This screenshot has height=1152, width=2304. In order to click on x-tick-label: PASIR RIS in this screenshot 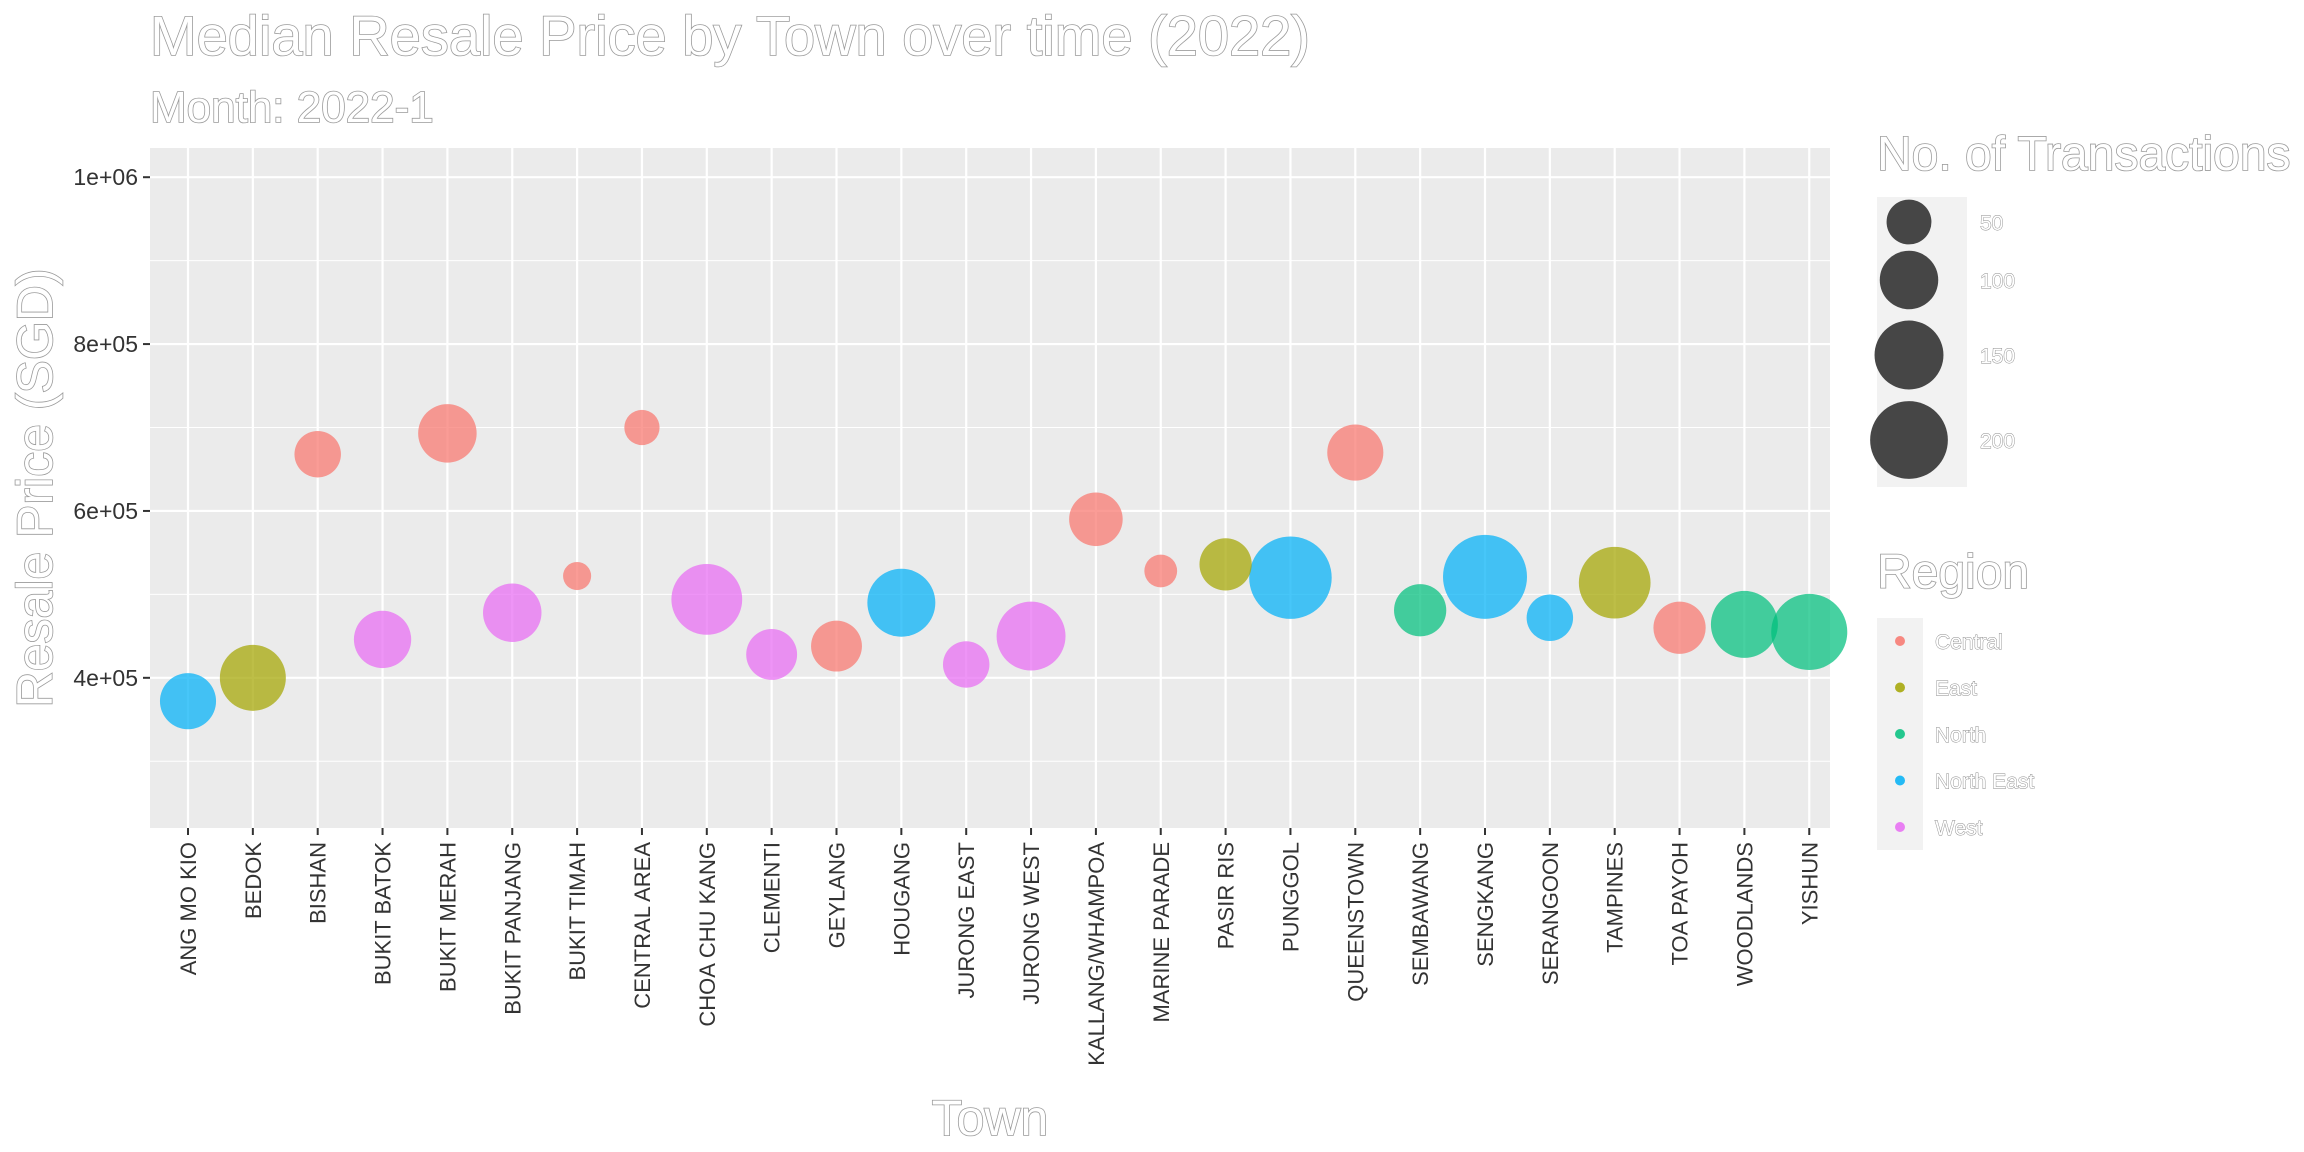, I will do `click(1226, 895)`.